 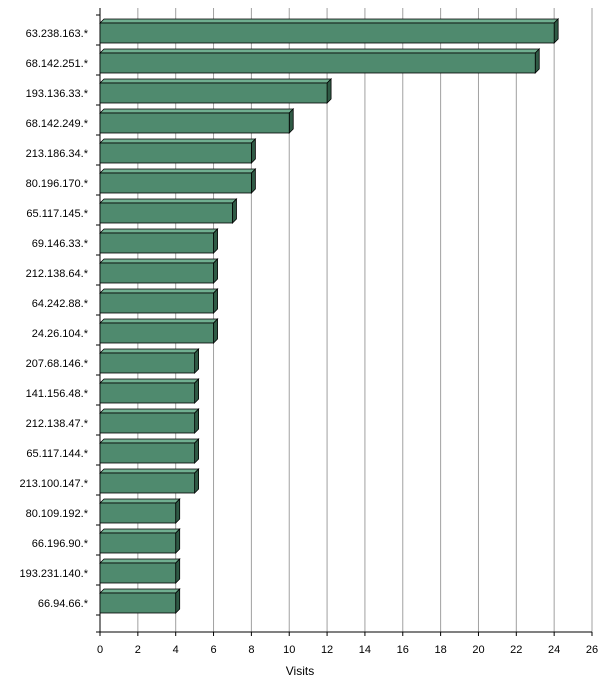 What do you see at coordinates (592, 650) in the screenshot?
I see `x-tick-label-13: 26` at bounding box center [592, 650].